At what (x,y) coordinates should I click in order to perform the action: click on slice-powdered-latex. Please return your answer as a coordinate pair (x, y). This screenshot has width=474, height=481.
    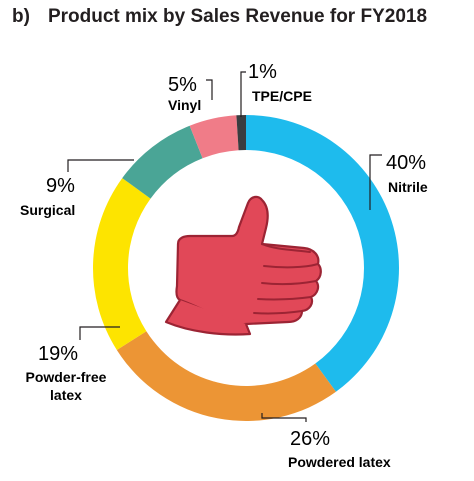
    Looking at the image, I should click on (226, 376).